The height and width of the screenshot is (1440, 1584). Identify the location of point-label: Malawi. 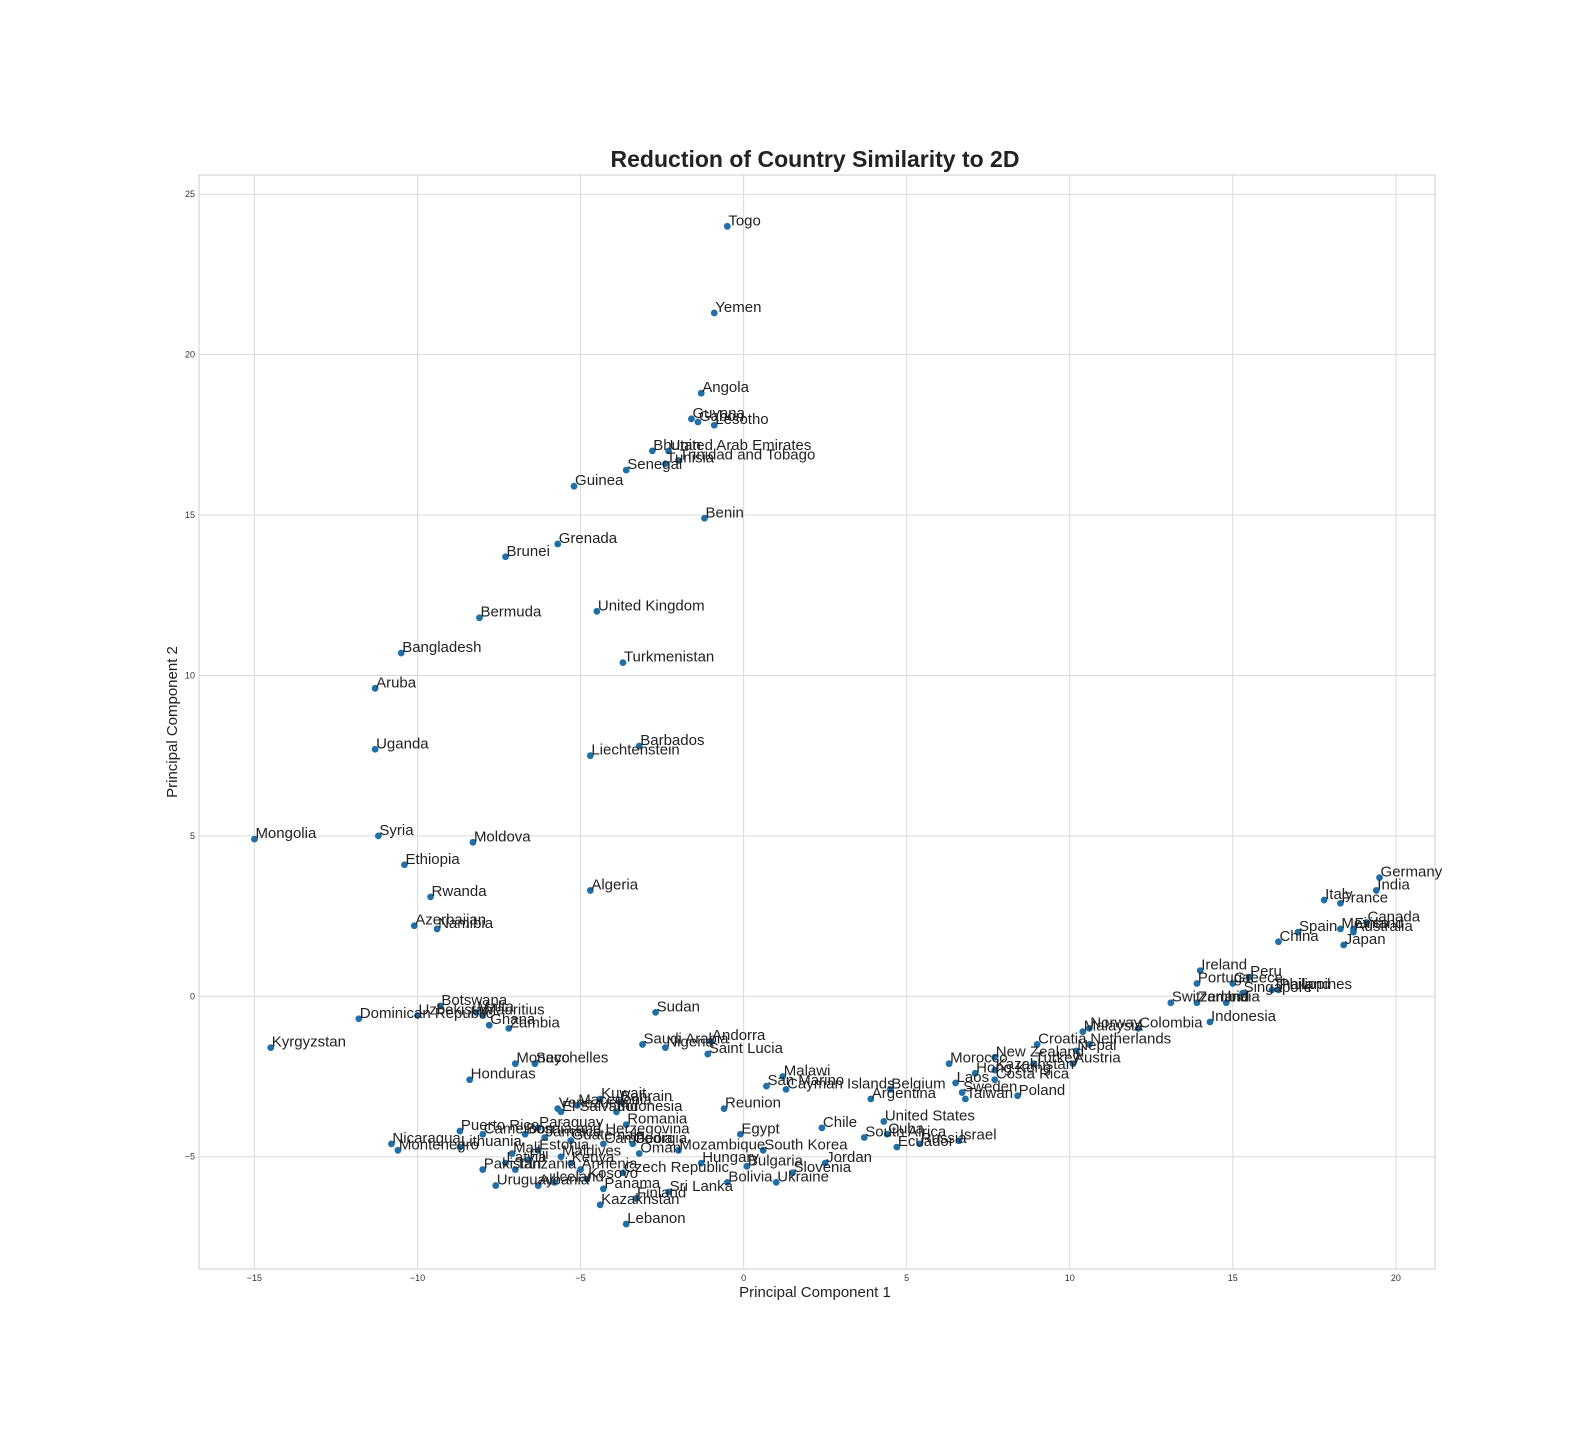
(807, 1071).